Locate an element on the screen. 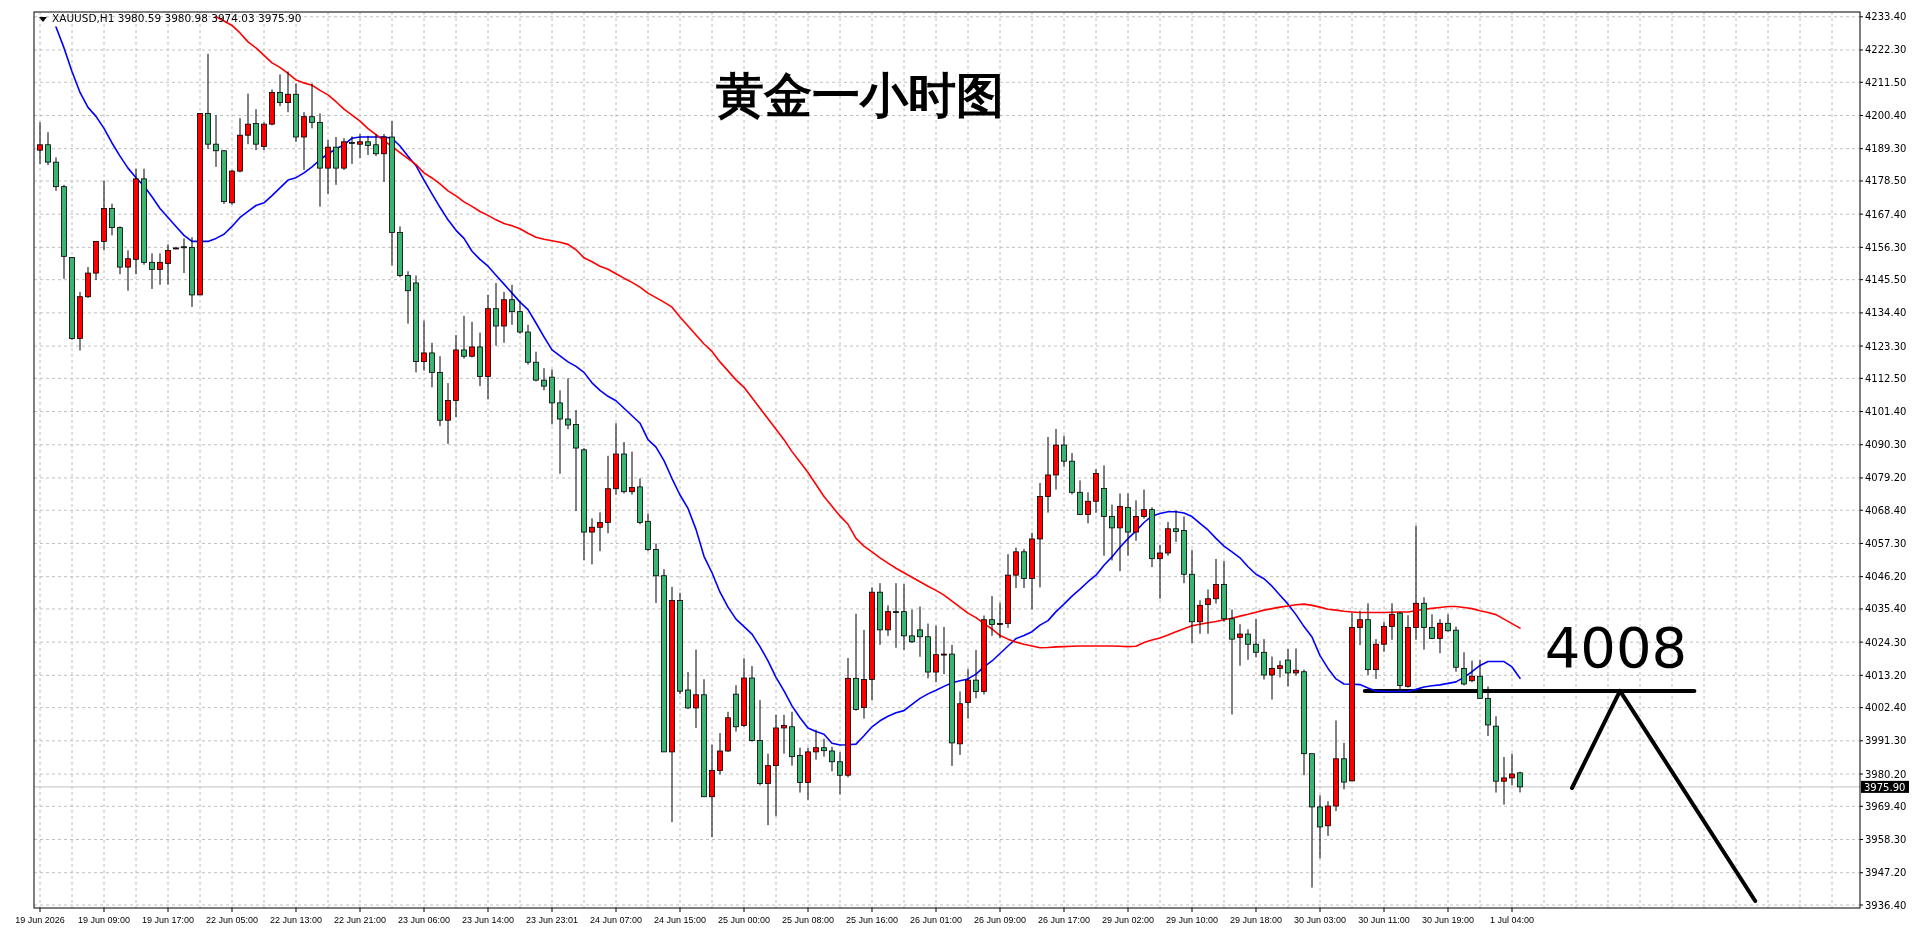 This screenshot has width=1926, height=936. ref-line-label: 4008 is located at coordinates (1616, 647).